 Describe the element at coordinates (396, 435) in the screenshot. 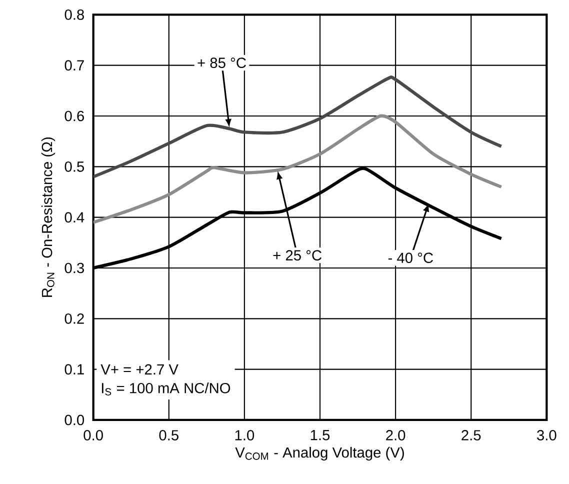

I see `x-tick-label: 2.0` at that location.